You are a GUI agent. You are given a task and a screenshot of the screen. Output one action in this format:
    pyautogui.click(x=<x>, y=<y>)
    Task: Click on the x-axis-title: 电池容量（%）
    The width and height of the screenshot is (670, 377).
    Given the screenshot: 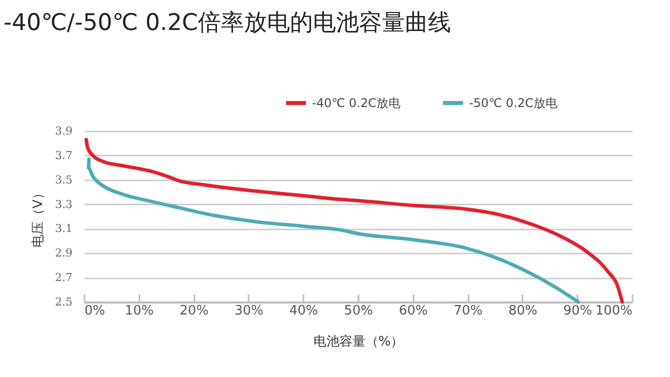 What is the action you would take?
    pyautogui.click(x=358, y=342)
    